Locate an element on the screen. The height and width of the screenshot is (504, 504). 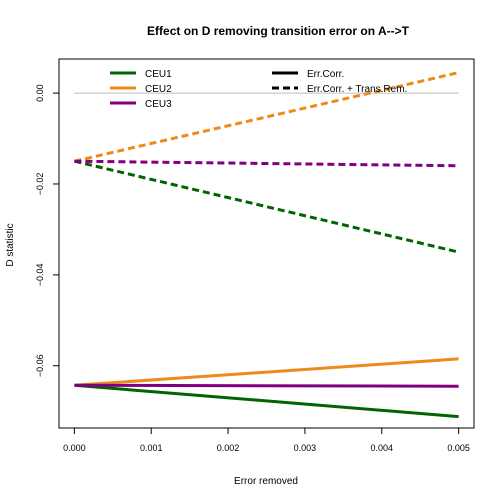
series-line-ceu3-dashed is located at coordinates (266, 163).